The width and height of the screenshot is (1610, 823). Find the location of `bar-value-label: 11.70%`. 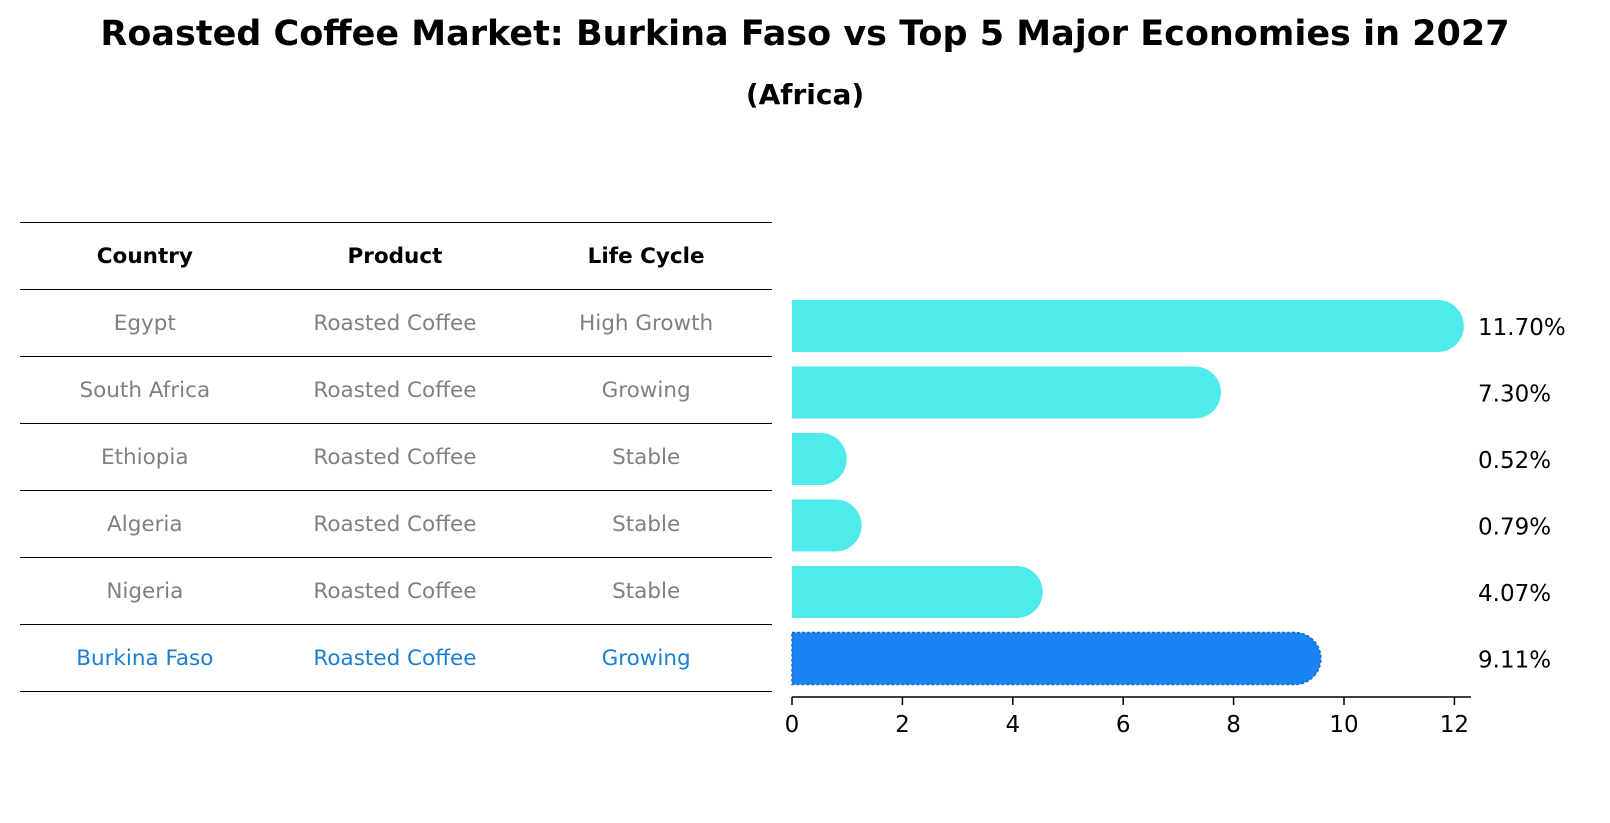

bar-value-label: 11.70% is located at coordinates (1522, 328).